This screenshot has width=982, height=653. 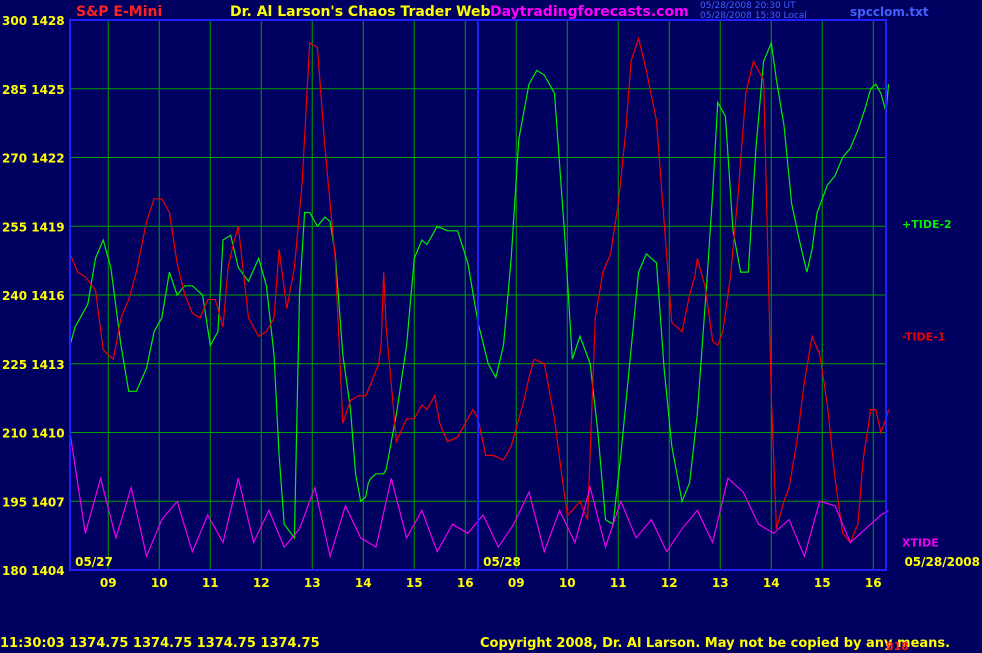 I want to click on y-tick-label: 255 1419, so click(x=33, y=227).